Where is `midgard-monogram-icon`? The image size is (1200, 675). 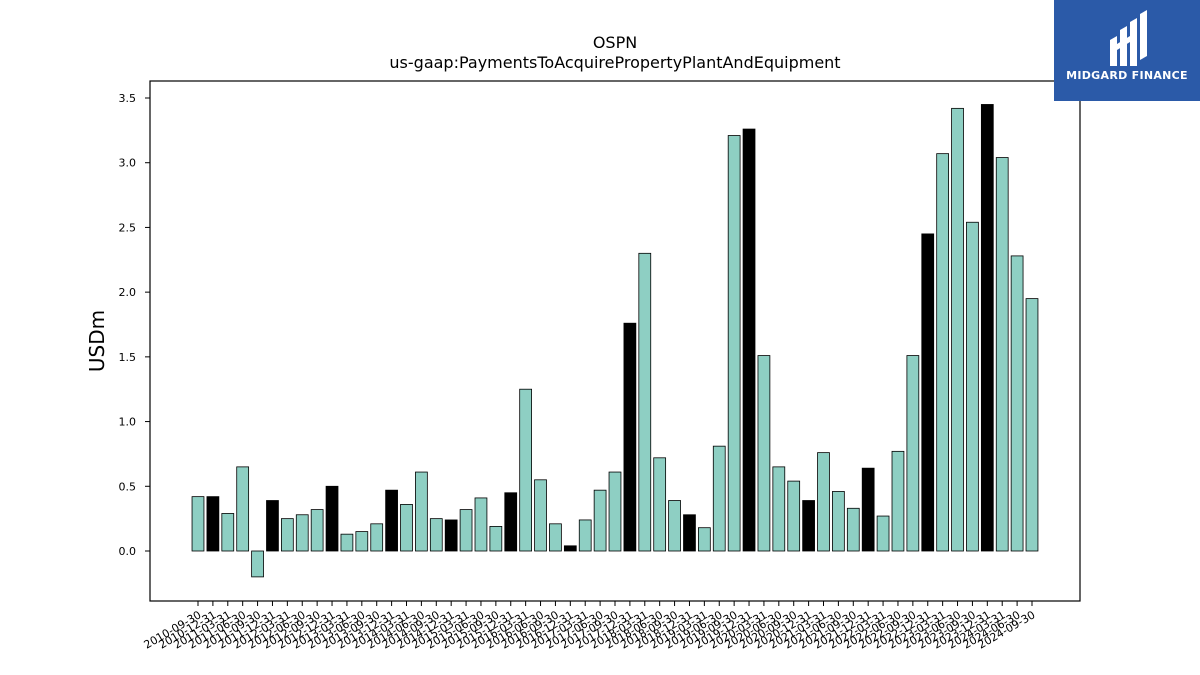 midgard-monogram-icon is located at coordinates (1128, 38).